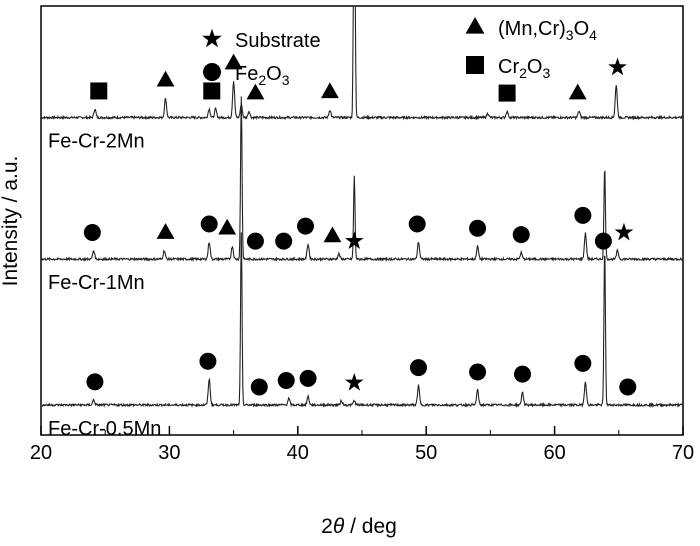  Describe the element at coordinates (96, 142) in the screenshot. I see `trace-label: Fe-Cr-2Mn` at that location.